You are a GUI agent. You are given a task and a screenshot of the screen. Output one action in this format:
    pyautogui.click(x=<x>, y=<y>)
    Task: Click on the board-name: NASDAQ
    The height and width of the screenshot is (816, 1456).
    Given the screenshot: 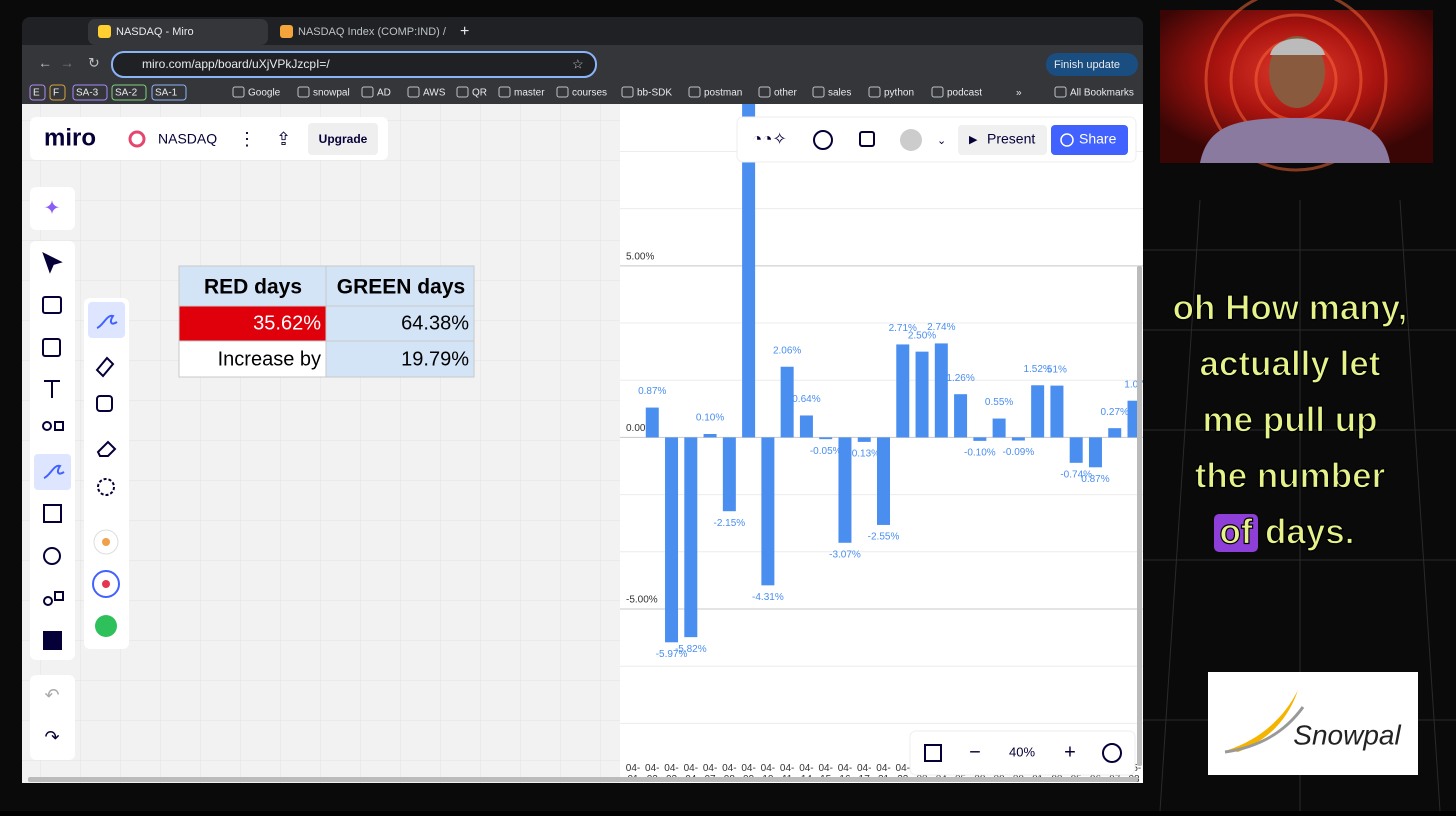 What is the action you would take?
    pyautogui.click(x=187, y=139)
    